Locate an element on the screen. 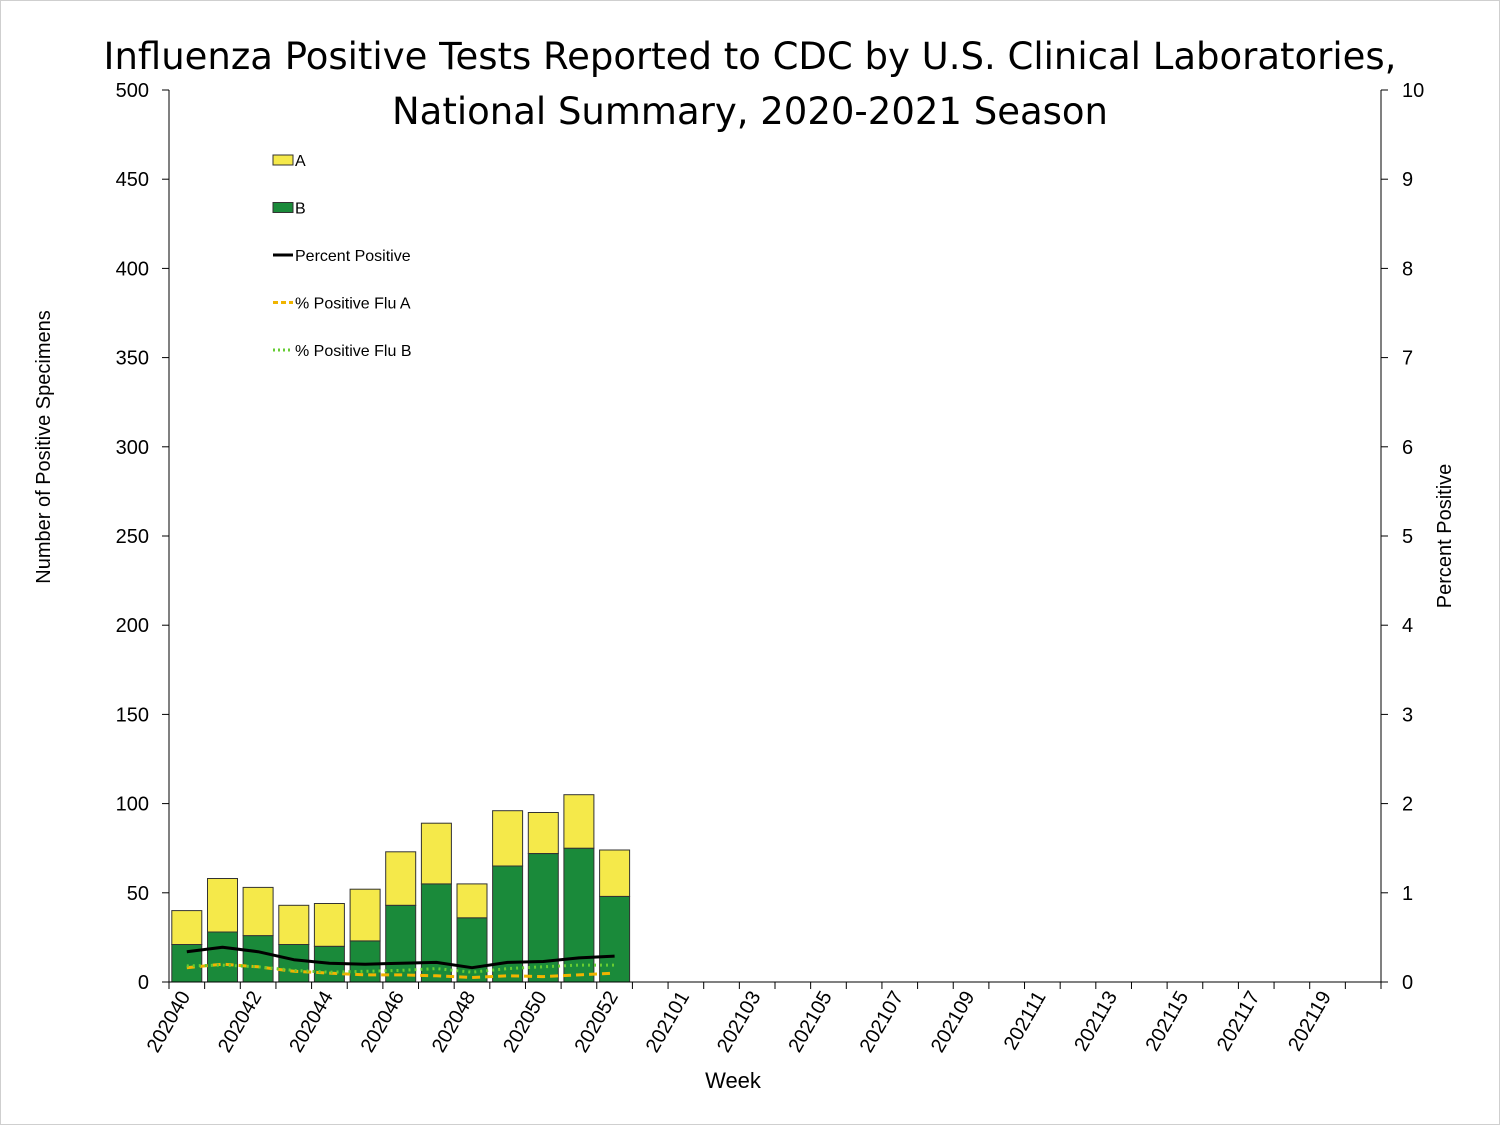 The width and height of the screenshot is (1500, 1125). left-tick-label: 450 is located at coordinates (132, 180).